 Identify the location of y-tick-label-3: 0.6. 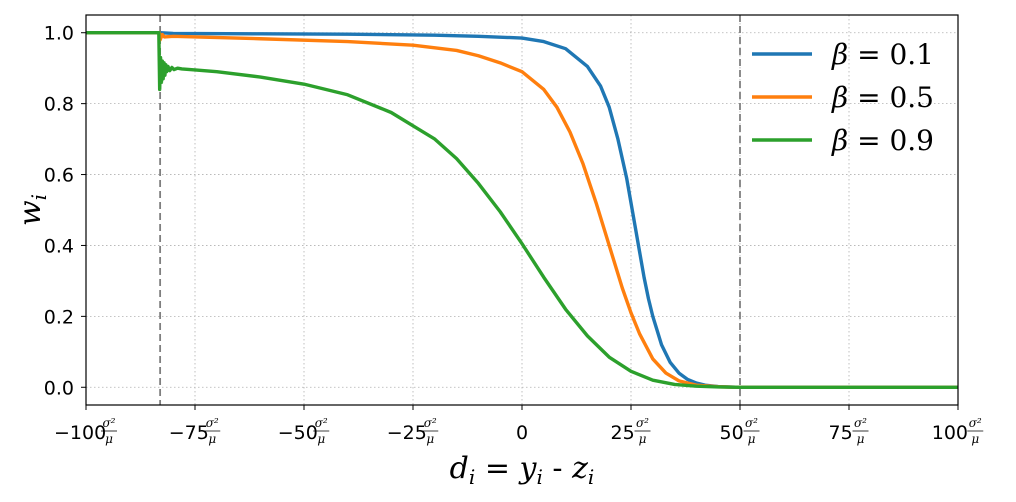
(59, 176).